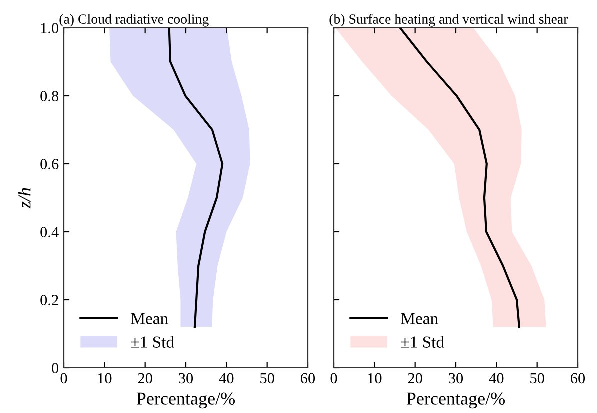 Image resolution: width=597 pixels, height=413 pixels. What do you see at coordinates (55, 368) in the screenshot?
I see `y-tick-label: 0` at bounding box center [55, 368].